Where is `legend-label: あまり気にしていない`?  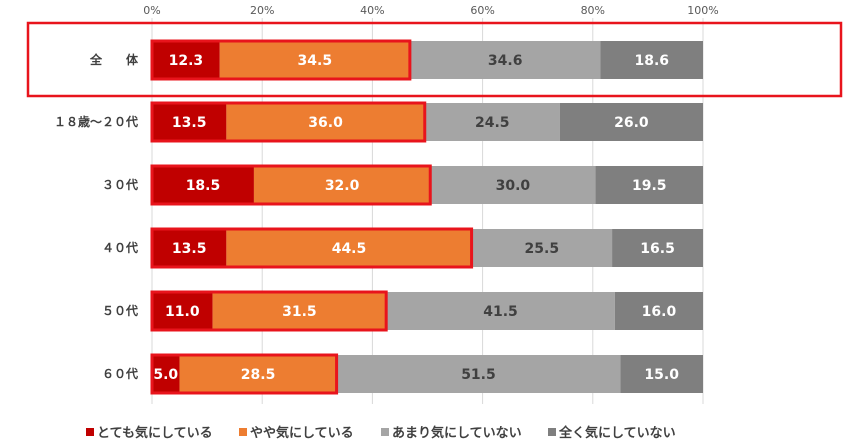
legend-label: あまり気にしていない is located at coordinates (457, 433).